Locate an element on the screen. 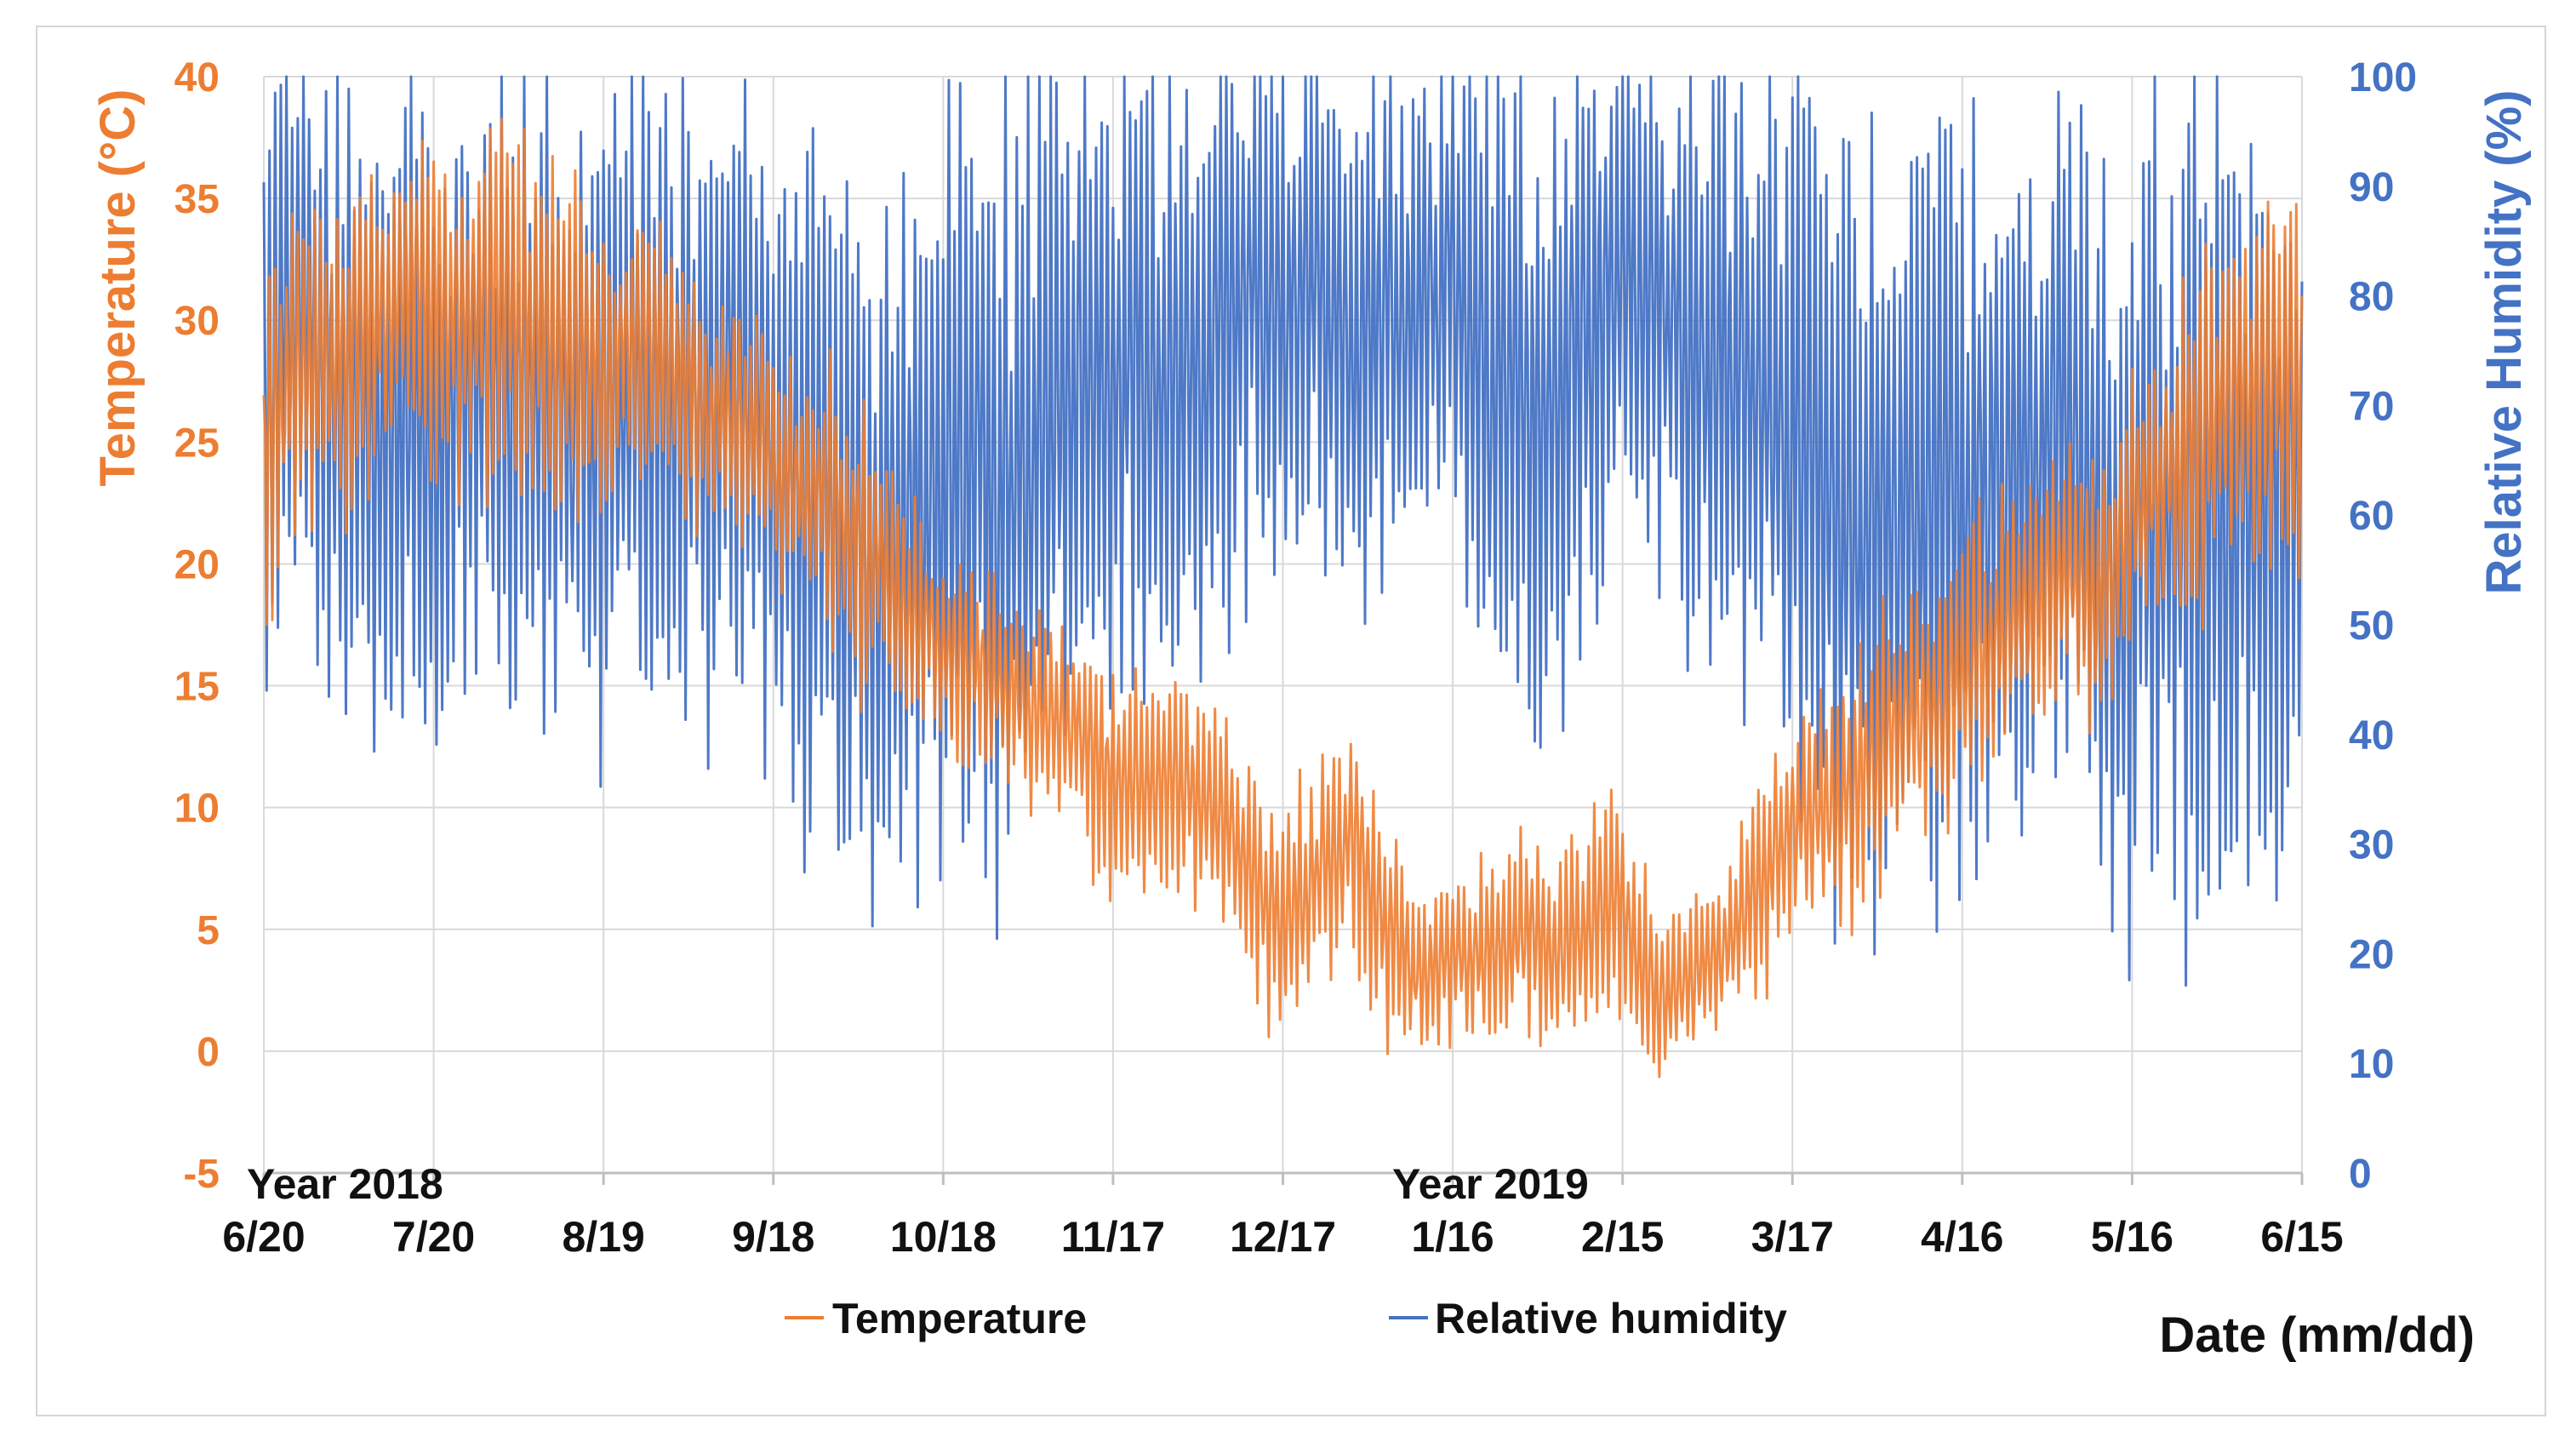 The height and width of the screenshot is (1442, 2576). right-tick-label: 20 is located at coordinates (2371, 954).